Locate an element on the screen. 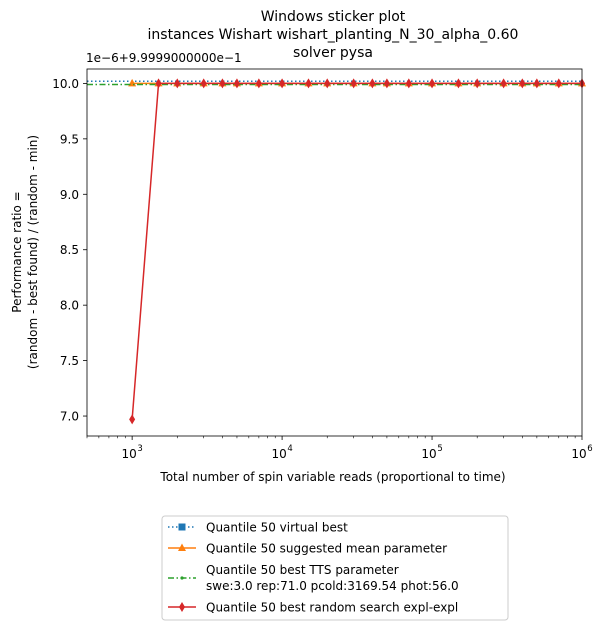  chart-title-line-3: solver pysa is located at coordinates (333, 53).